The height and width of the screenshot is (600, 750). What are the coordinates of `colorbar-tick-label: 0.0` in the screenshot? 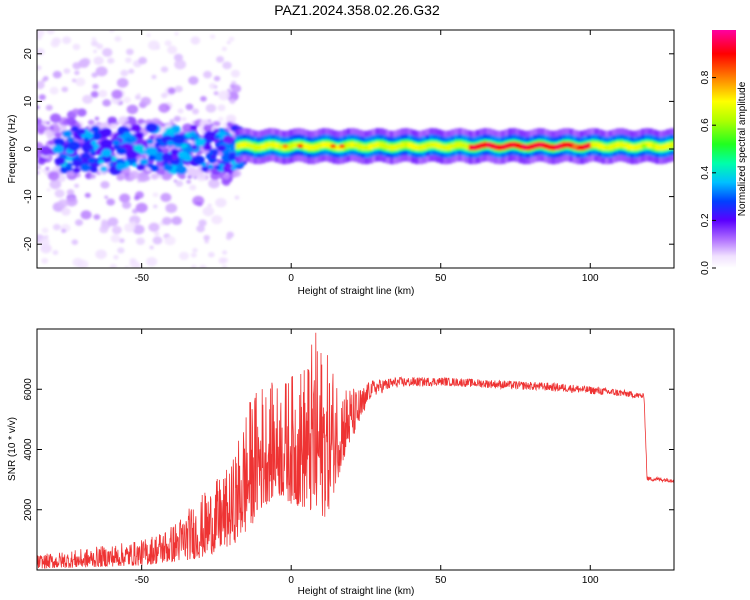 It's located at (705, 268).